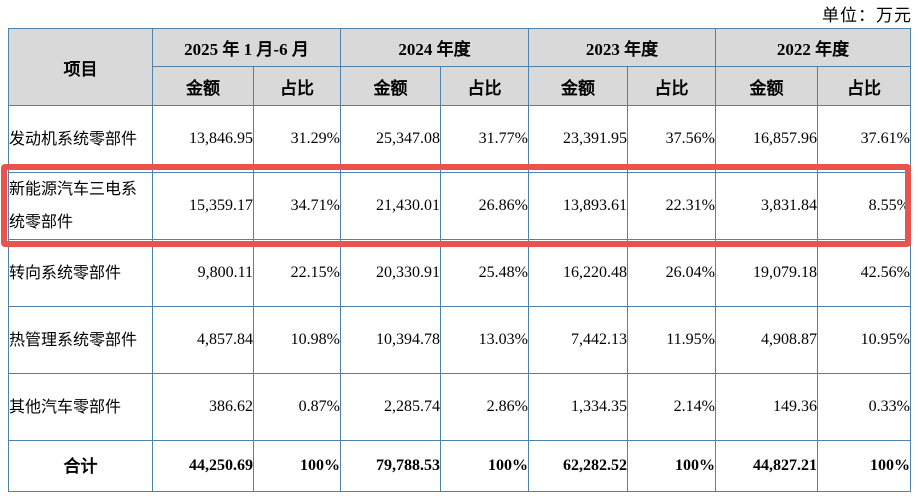 Image resolution: width=918 pixels, height=496 pixels. Describe the element at coordinates (390, 407) in the screenshot. I see `cell-amount: 2,285.74` at that location.